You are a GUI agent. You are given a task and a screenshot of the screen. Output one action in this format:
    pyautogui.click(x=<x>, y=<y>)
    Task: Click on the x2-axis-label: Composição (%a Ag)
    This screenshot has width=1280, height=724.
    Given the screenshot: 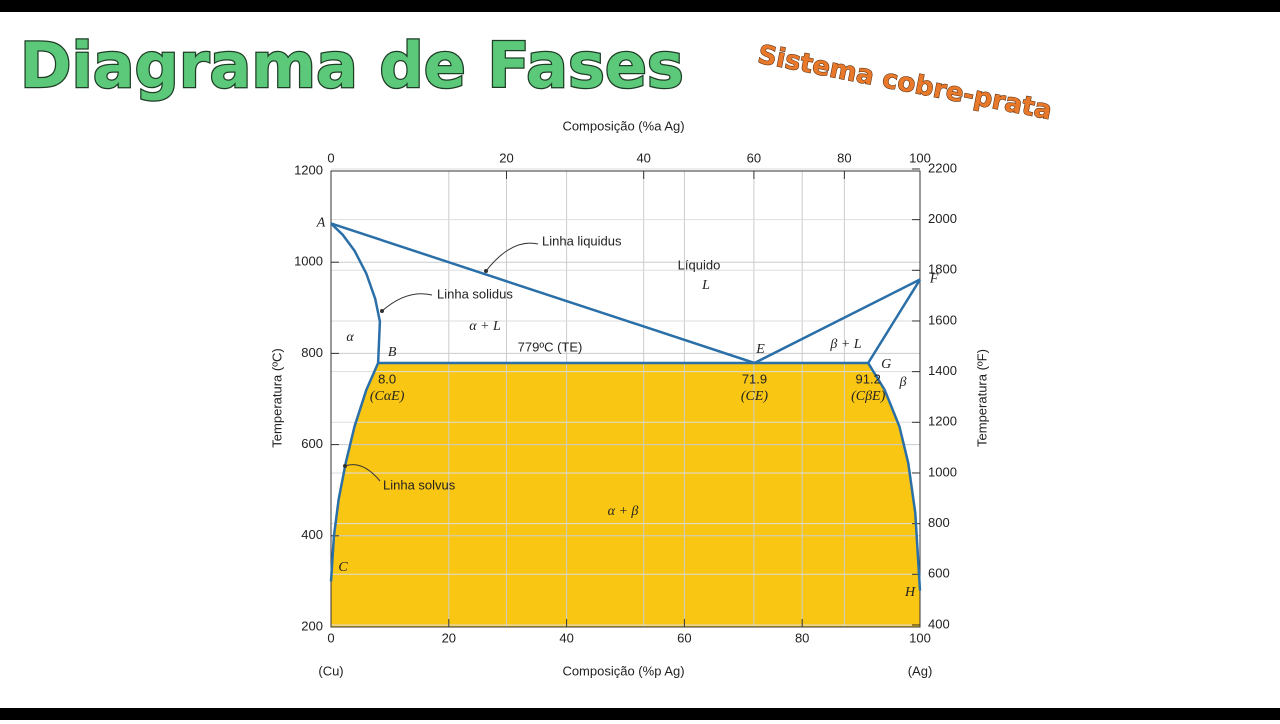 What is the action you would take?
    pyautogui.click(x=623, y=125)
    